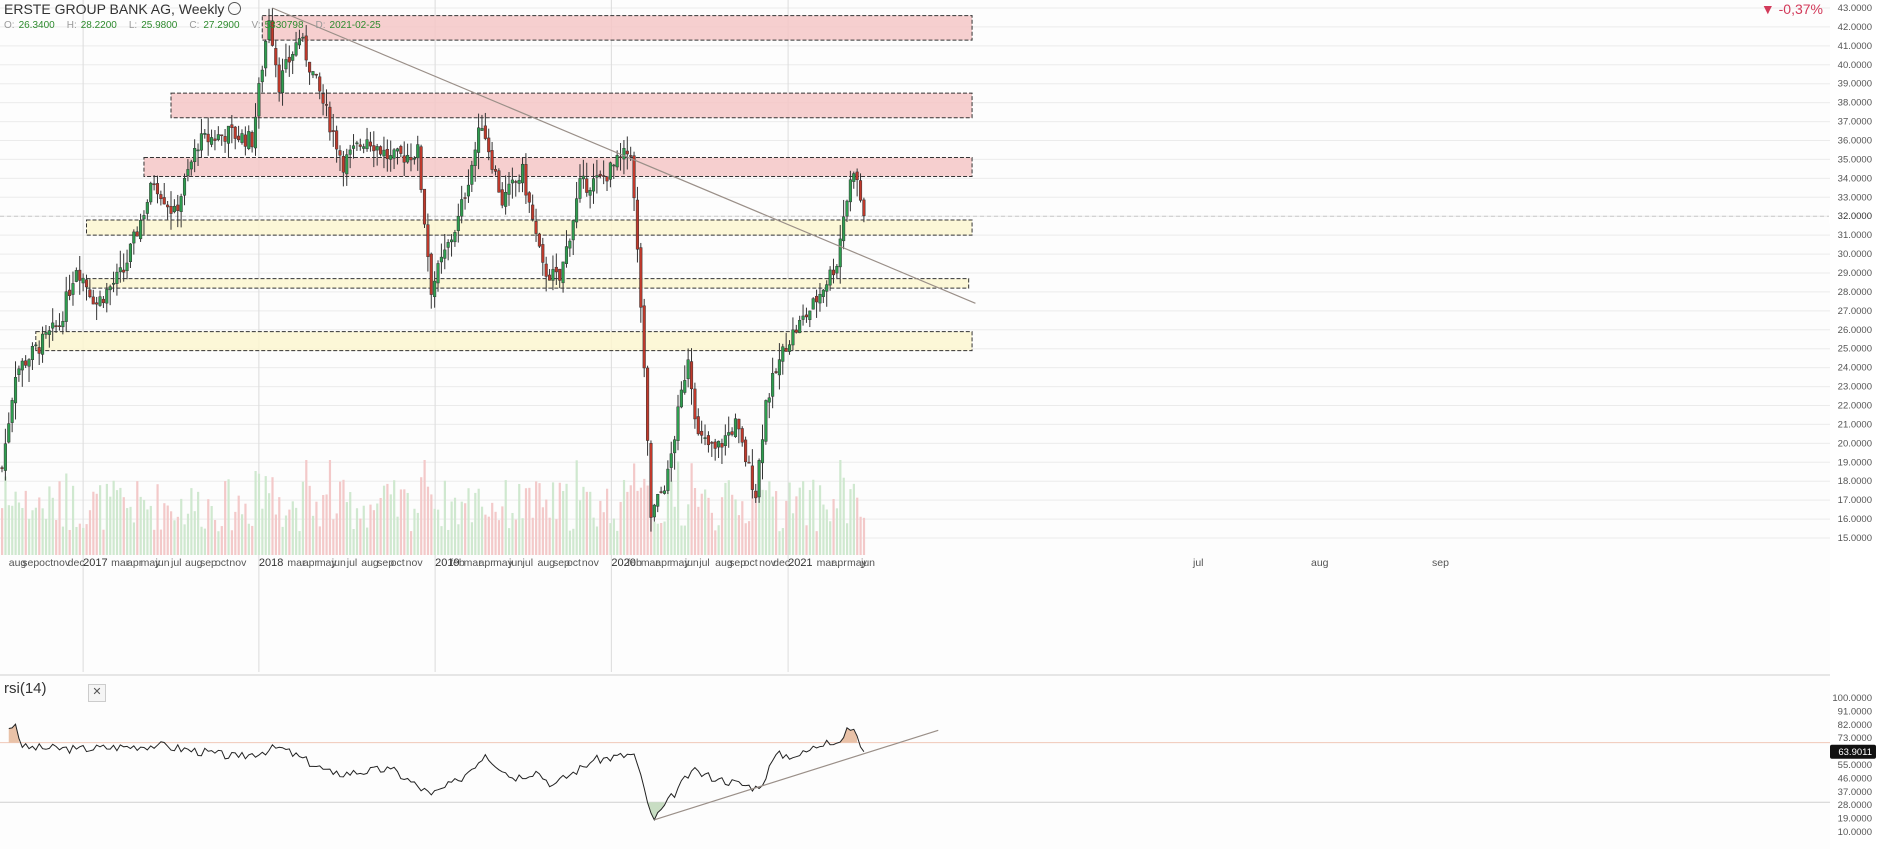  What do you see at coordinates (159, 25) in the screenshot?
I see `ohlc-value: 25.9800` at bounding box center [159, 25].